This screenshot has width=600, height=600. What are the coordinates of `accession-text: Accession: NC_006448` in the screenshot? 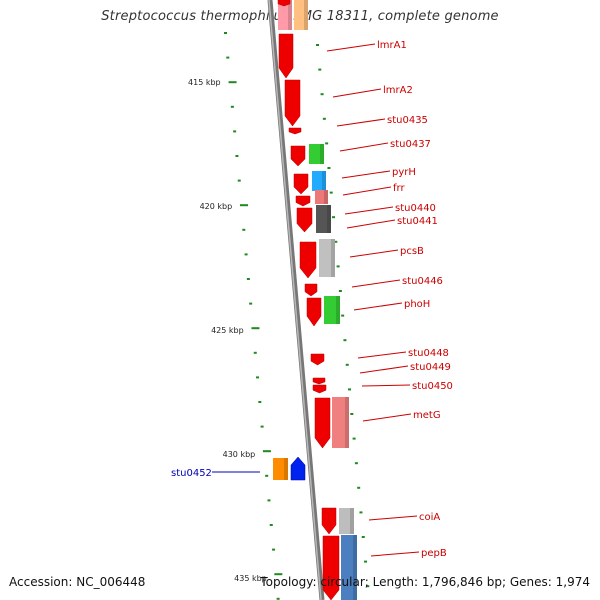 It's located at (77, 582).